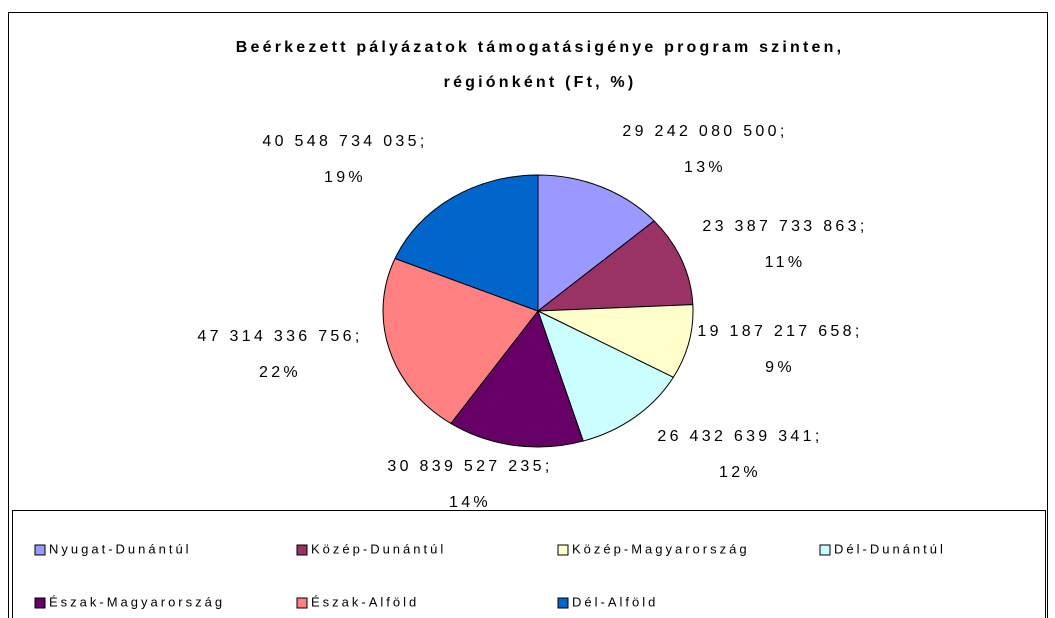  I want to click on data-label: 29 242 080 500;, so click(704, 131).